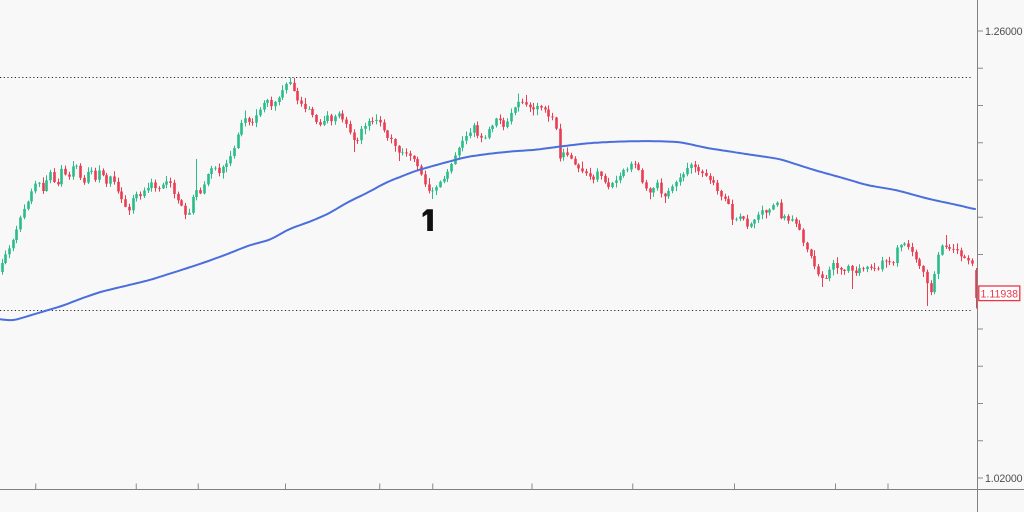  What do you see at coordinates (1000, 294) in the screenshot?
I see `svg-text: 1.11938` at bounding box center [1000, 294].